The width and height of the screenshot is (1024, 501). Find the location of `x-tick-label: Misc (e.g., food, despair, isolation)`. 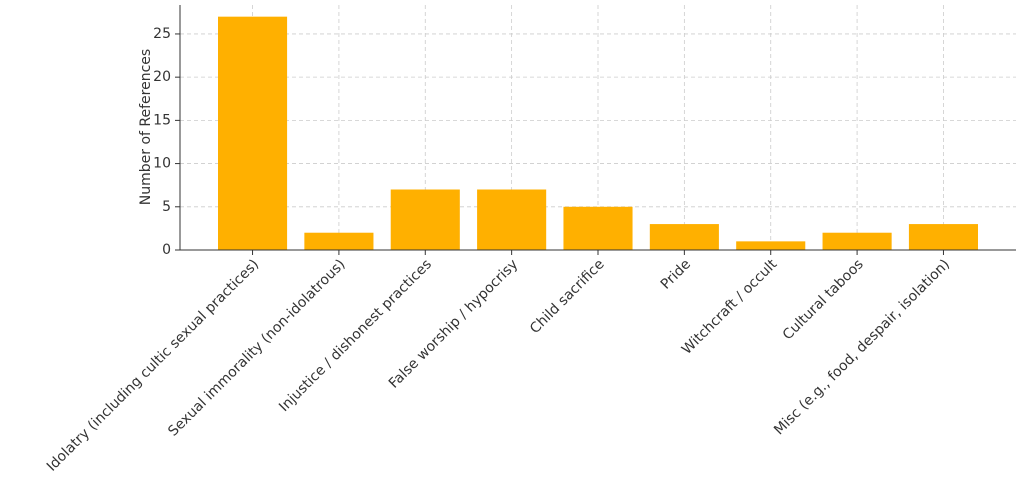

x-tick-label: Misc (e.g., food, despair, isolation) is located at coordinates (862, 347).